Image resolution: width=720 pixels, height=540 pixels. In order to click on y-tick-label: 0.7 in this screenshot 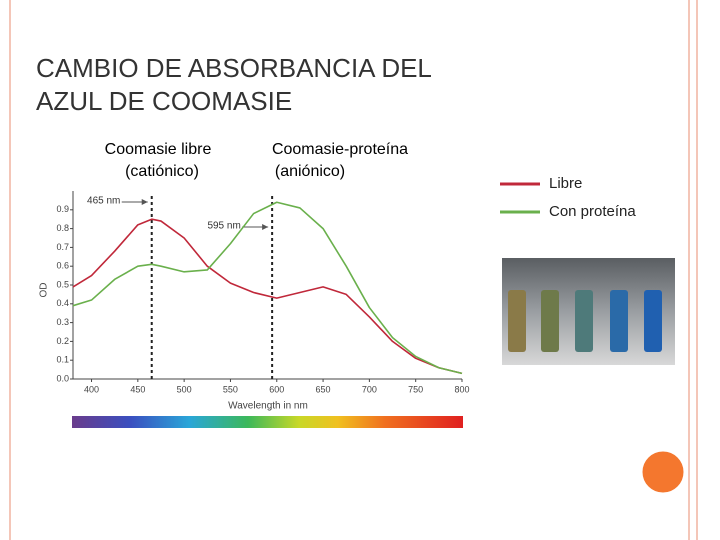, I will do `click(62, 247)`.